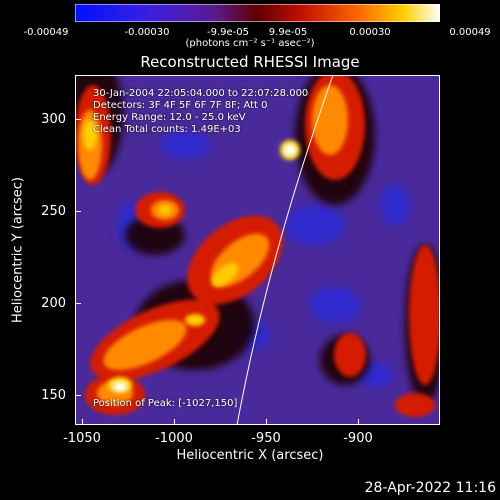 The image size is (500, 500). Describe the element at coordinates (174, 438) in the screenshot. I see `x-tick-label: -1000` at that location.